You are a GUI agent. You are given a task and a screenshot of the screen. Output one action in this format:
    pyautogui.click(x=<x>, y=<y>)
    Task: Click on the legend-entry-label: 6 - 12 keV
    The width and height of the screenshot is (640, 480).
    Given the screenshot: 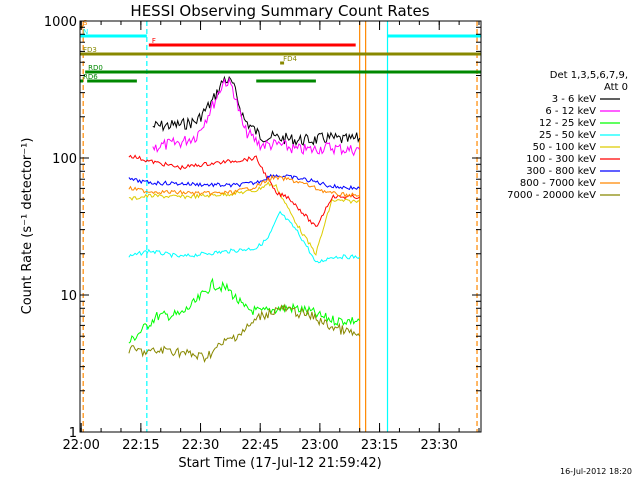 What is the action you would take?
    pyautogui.click(x=570, y=111)
    